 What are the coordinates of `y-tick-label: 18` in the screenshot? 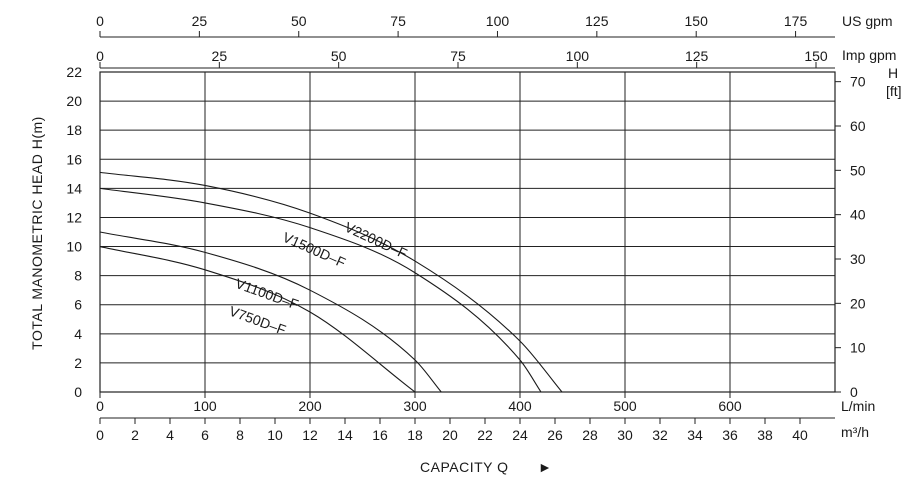 It's located at (74, 130).